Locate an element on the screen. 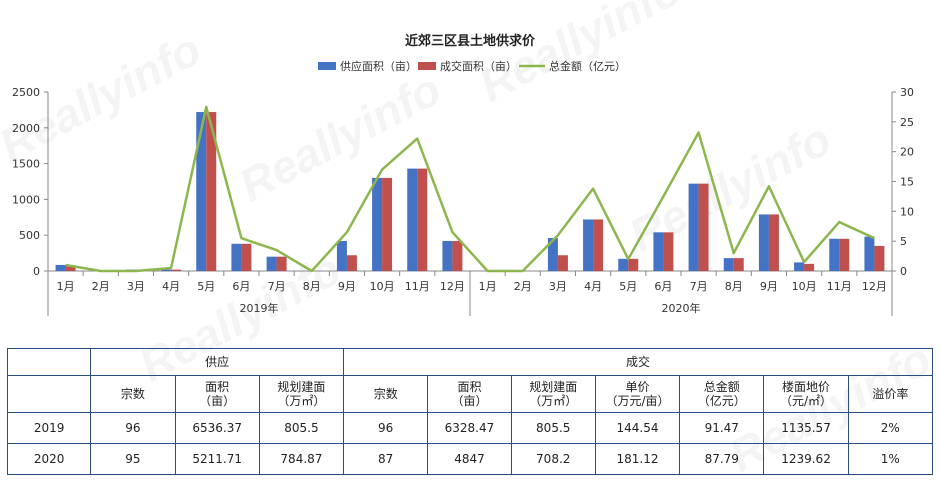 This screenshot has height=497, width=940. group-label: 2020年 is located at coordinates (681, 308).